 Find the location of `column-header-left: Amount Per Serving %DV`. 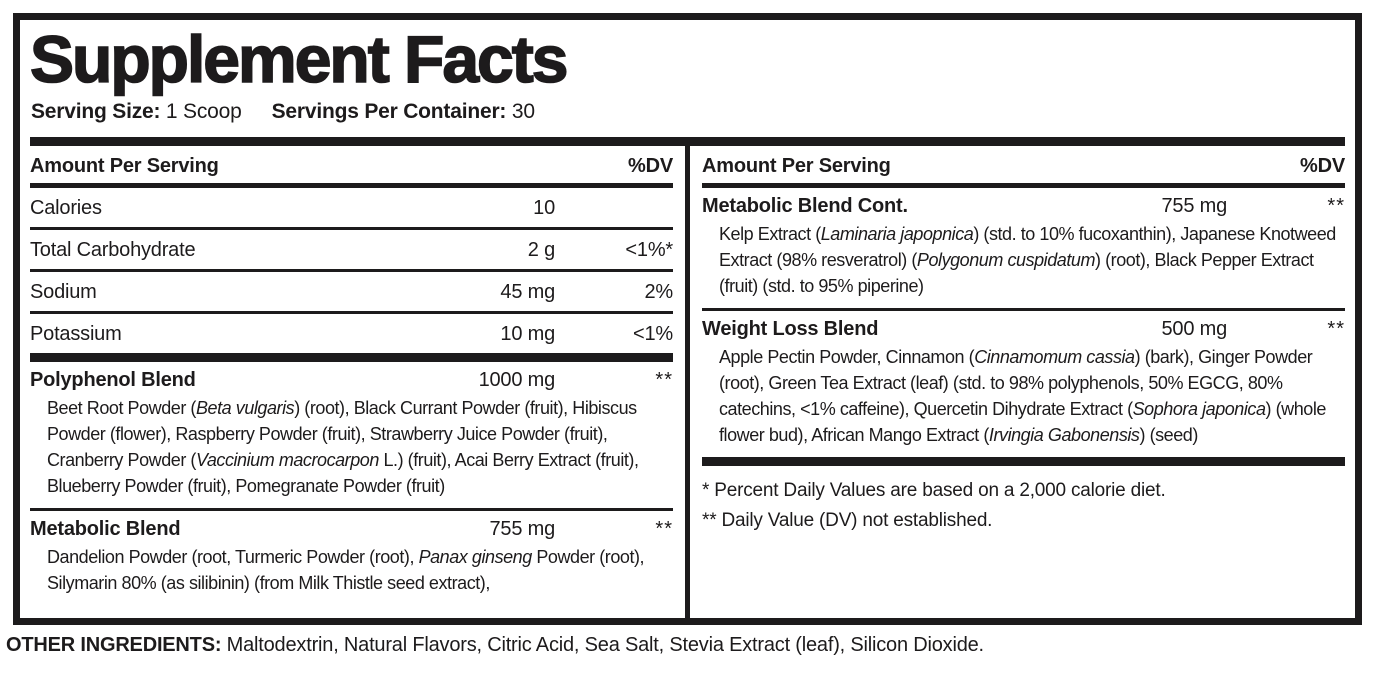

column-header-left: Amount Per Serving %DV is located at coordinates (351, 167).